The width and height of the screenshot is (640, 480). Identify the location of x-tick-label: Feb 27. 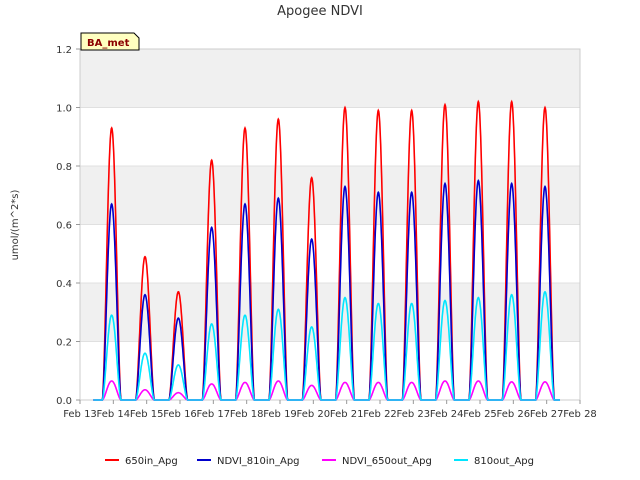
(547, 414).